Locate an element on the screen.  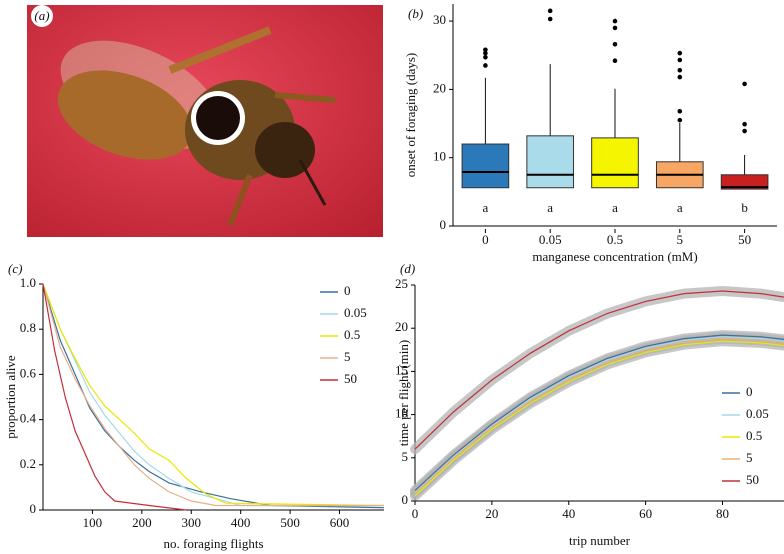
x-tick-label: 0.5 is located at coordinates (615, 239).